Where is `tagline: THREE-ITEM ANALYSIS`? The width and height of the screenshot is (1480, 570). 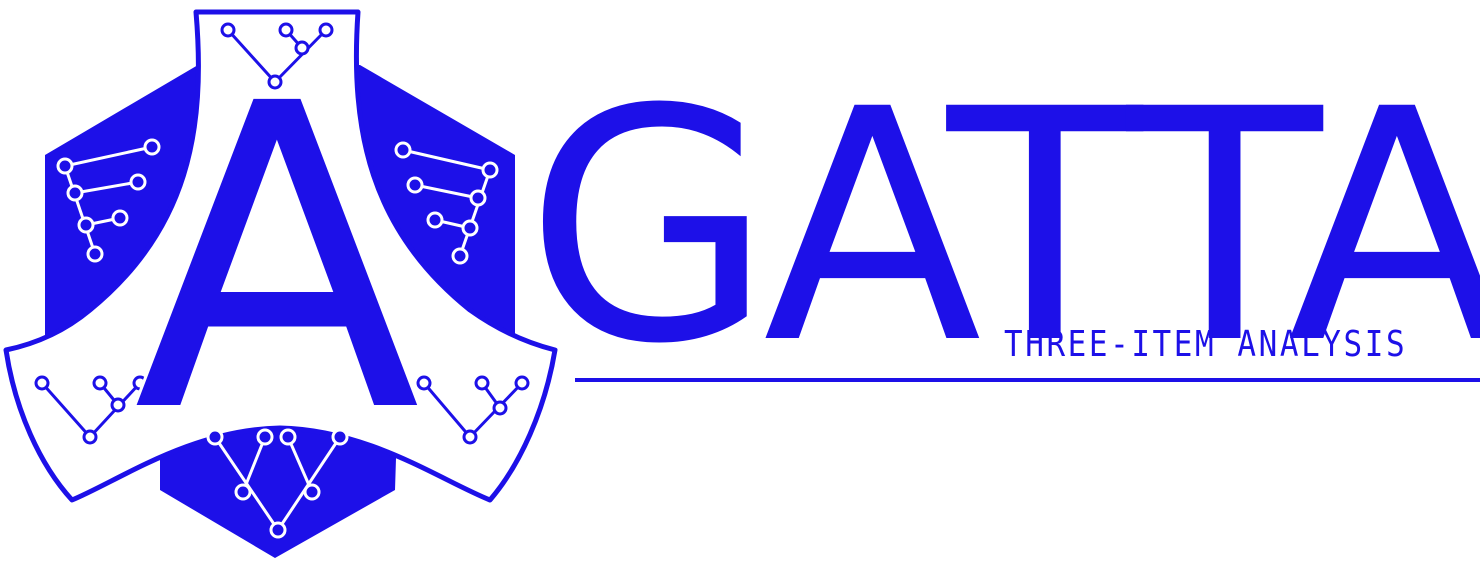 tagline: THREE-ITEM ANALYSIS is located at coordinates (1206, 344).